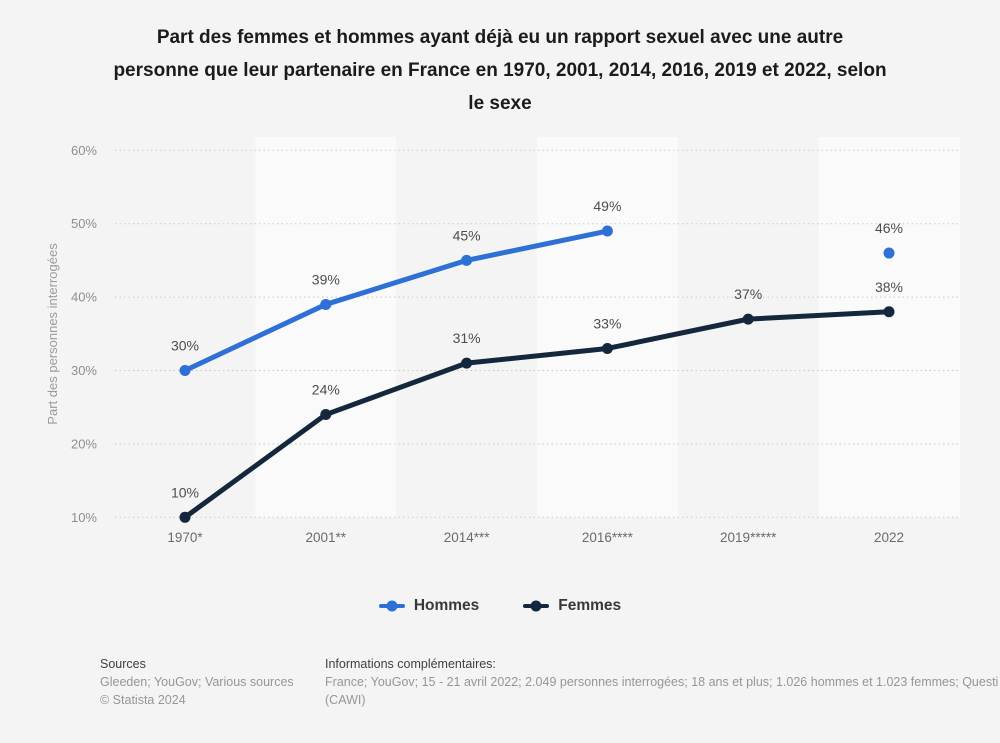  I want to click on data-label-hommes: 49%, so click(607, 206).